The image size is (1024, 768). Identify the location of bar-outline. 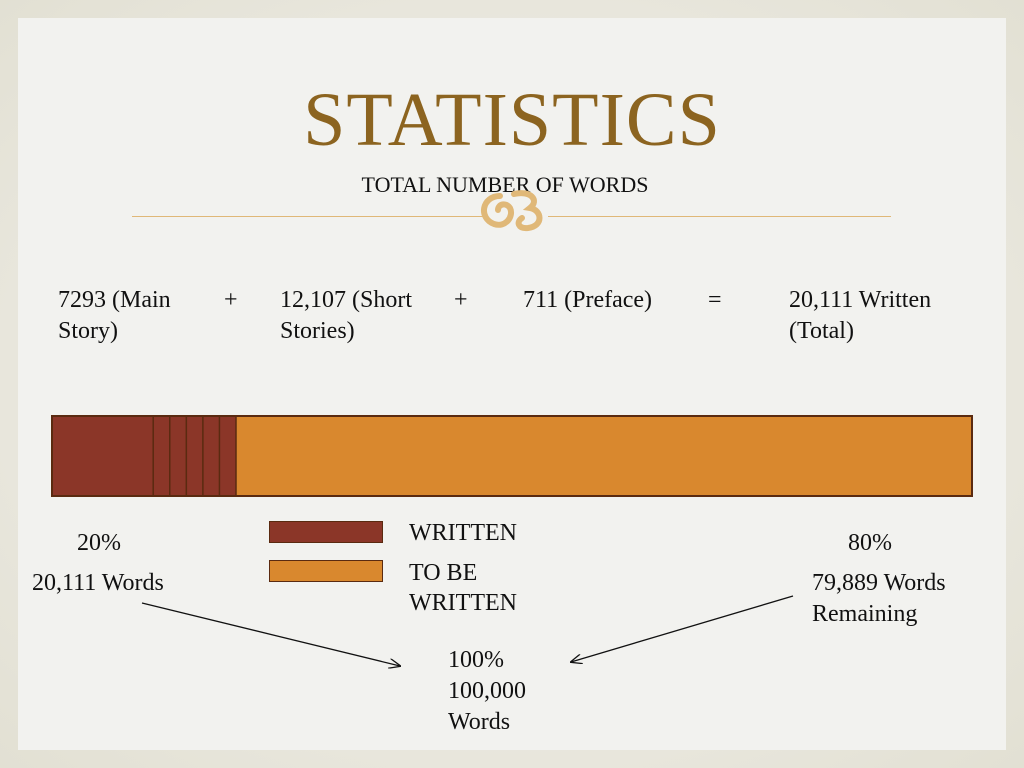
(512, 456).